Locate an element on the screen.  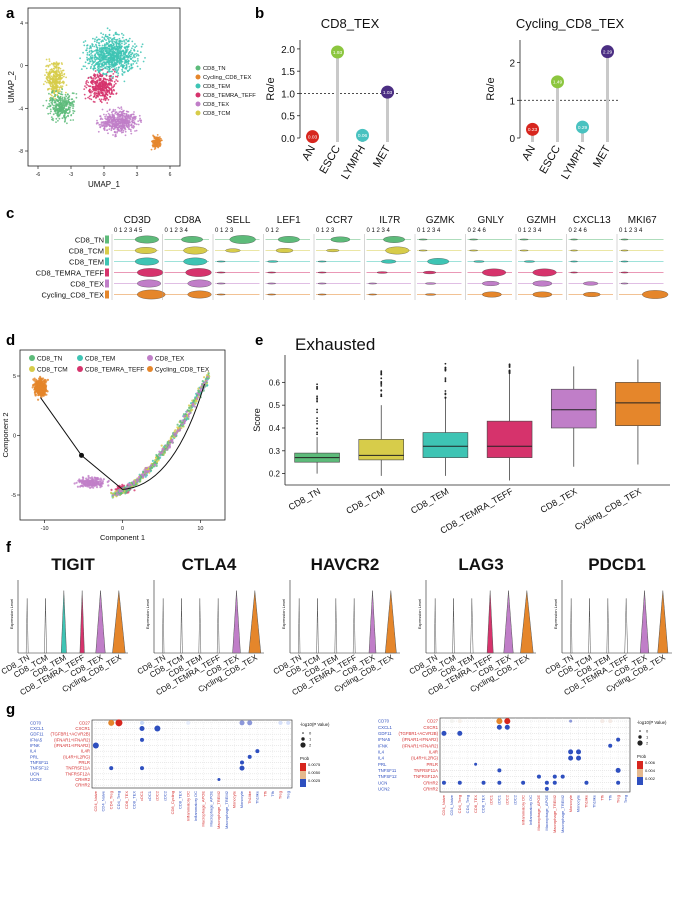
y-tick-label: 1 is located at coordinates (512, 101).